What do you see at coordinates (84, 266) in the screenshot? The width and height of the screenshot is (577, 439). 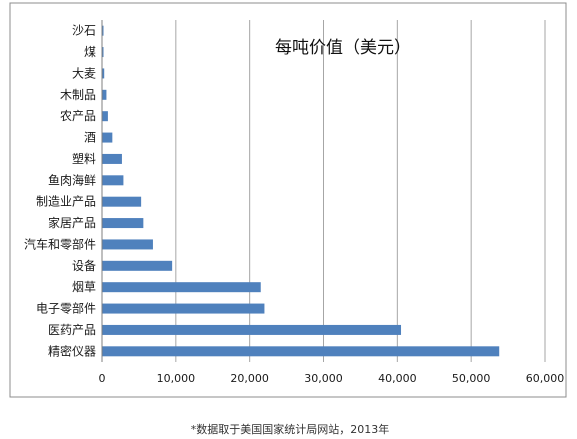 I see `category-label: 设备` at bounding box center [84, 266].